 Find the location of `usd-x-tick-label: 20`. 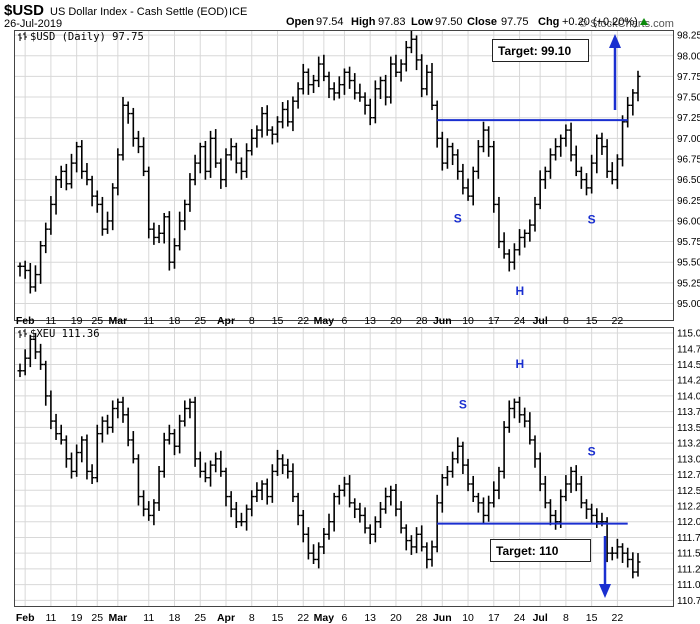

usd-x-tick-label: 20 is located at coordinates (396, 321).